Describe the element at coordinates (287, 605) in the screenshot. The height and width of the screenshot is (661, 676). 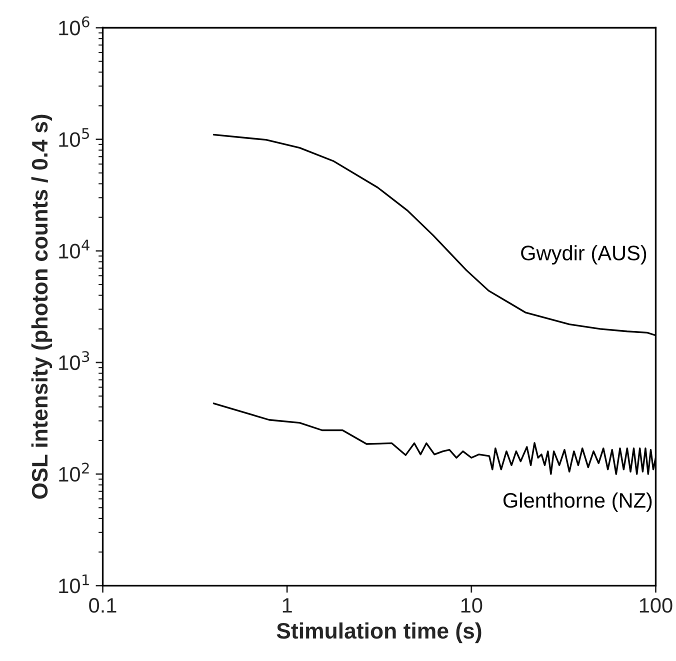
I see `x-tick-label: 1` at that location.